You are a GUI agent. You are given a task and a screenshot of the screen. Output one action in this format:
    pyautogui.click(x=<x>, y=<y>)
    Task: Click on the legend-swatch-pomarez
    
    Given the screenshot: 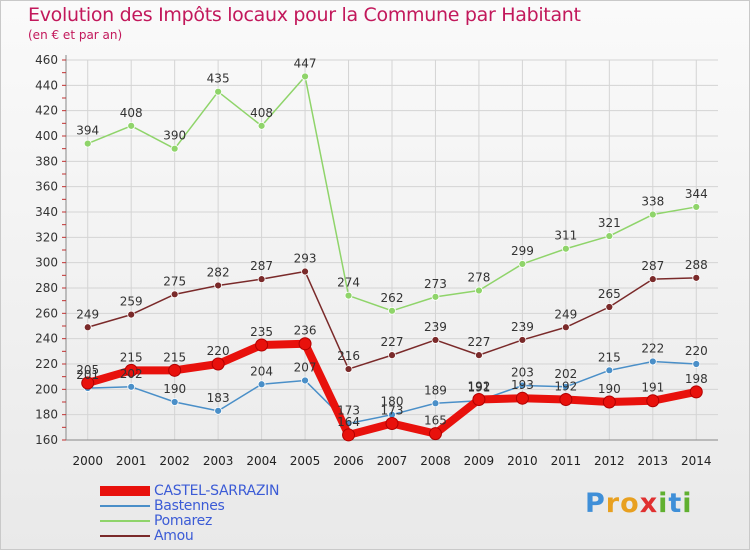 What is the action you would take?
    pyautogui.click(x=125, y=521)
    